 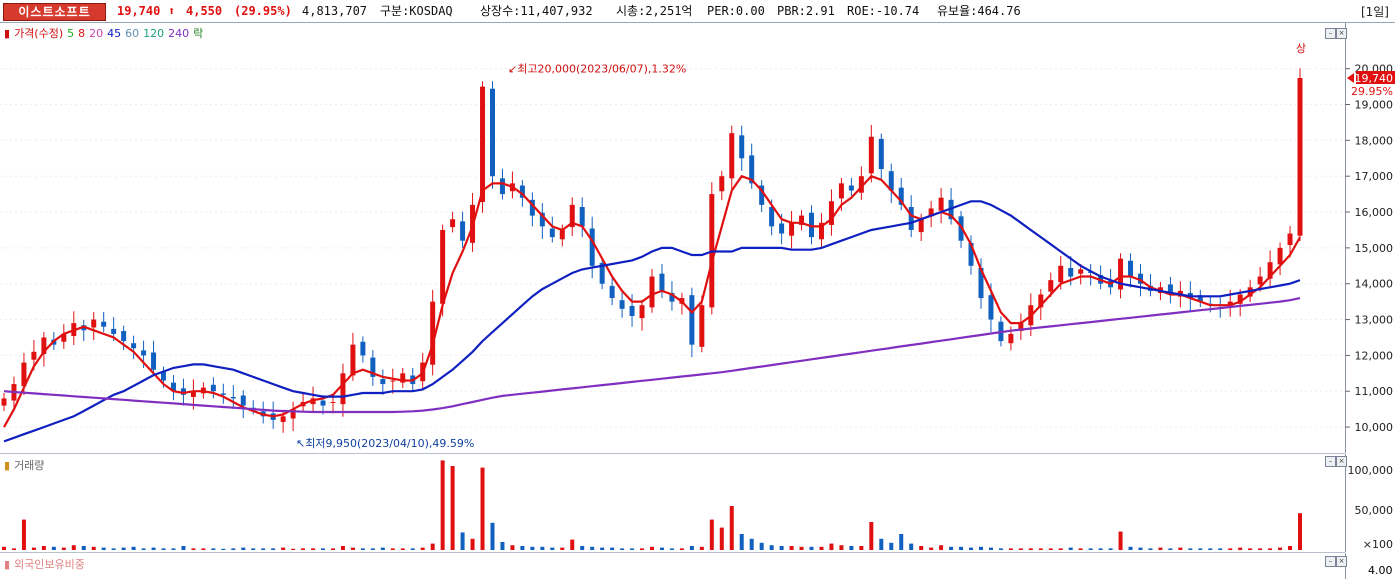 What do you see at coordinates (672, 566) in the screenshot?
I see `foreign-panel: ▮ 외국인보유비중` at bounding box center [672, 566].